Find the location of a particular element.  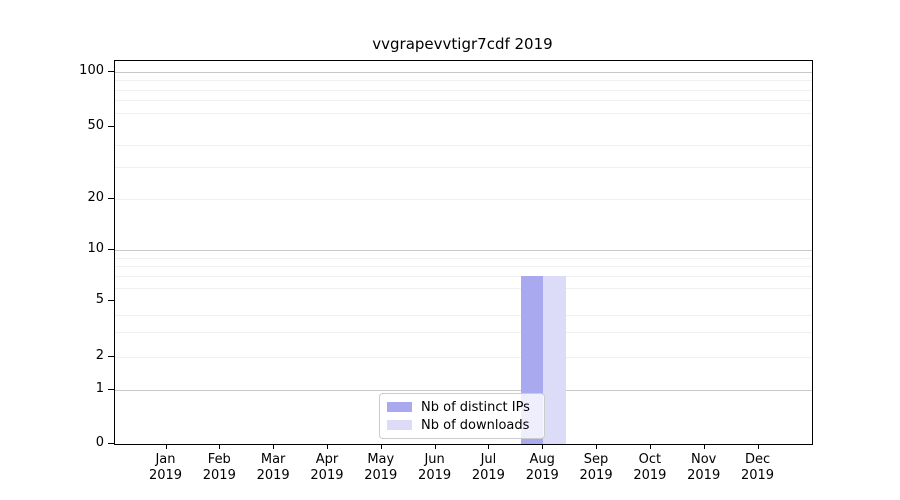

legend: Nb of distinct IPs Nb of downloads is located at coordinates (462, 416).